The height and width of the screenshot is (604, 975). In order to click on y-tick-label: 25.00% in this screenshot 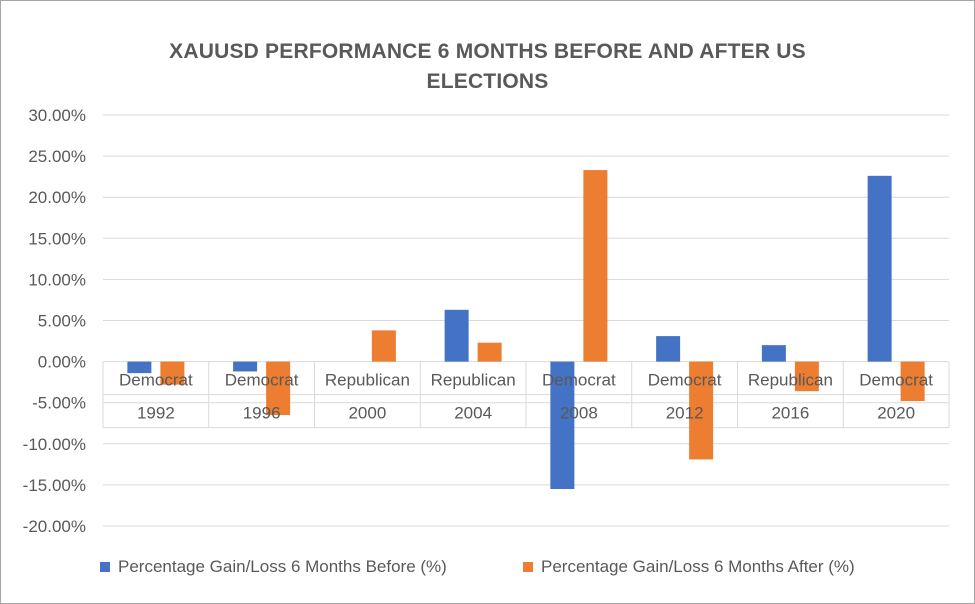, I will do `click(57, 156)`.